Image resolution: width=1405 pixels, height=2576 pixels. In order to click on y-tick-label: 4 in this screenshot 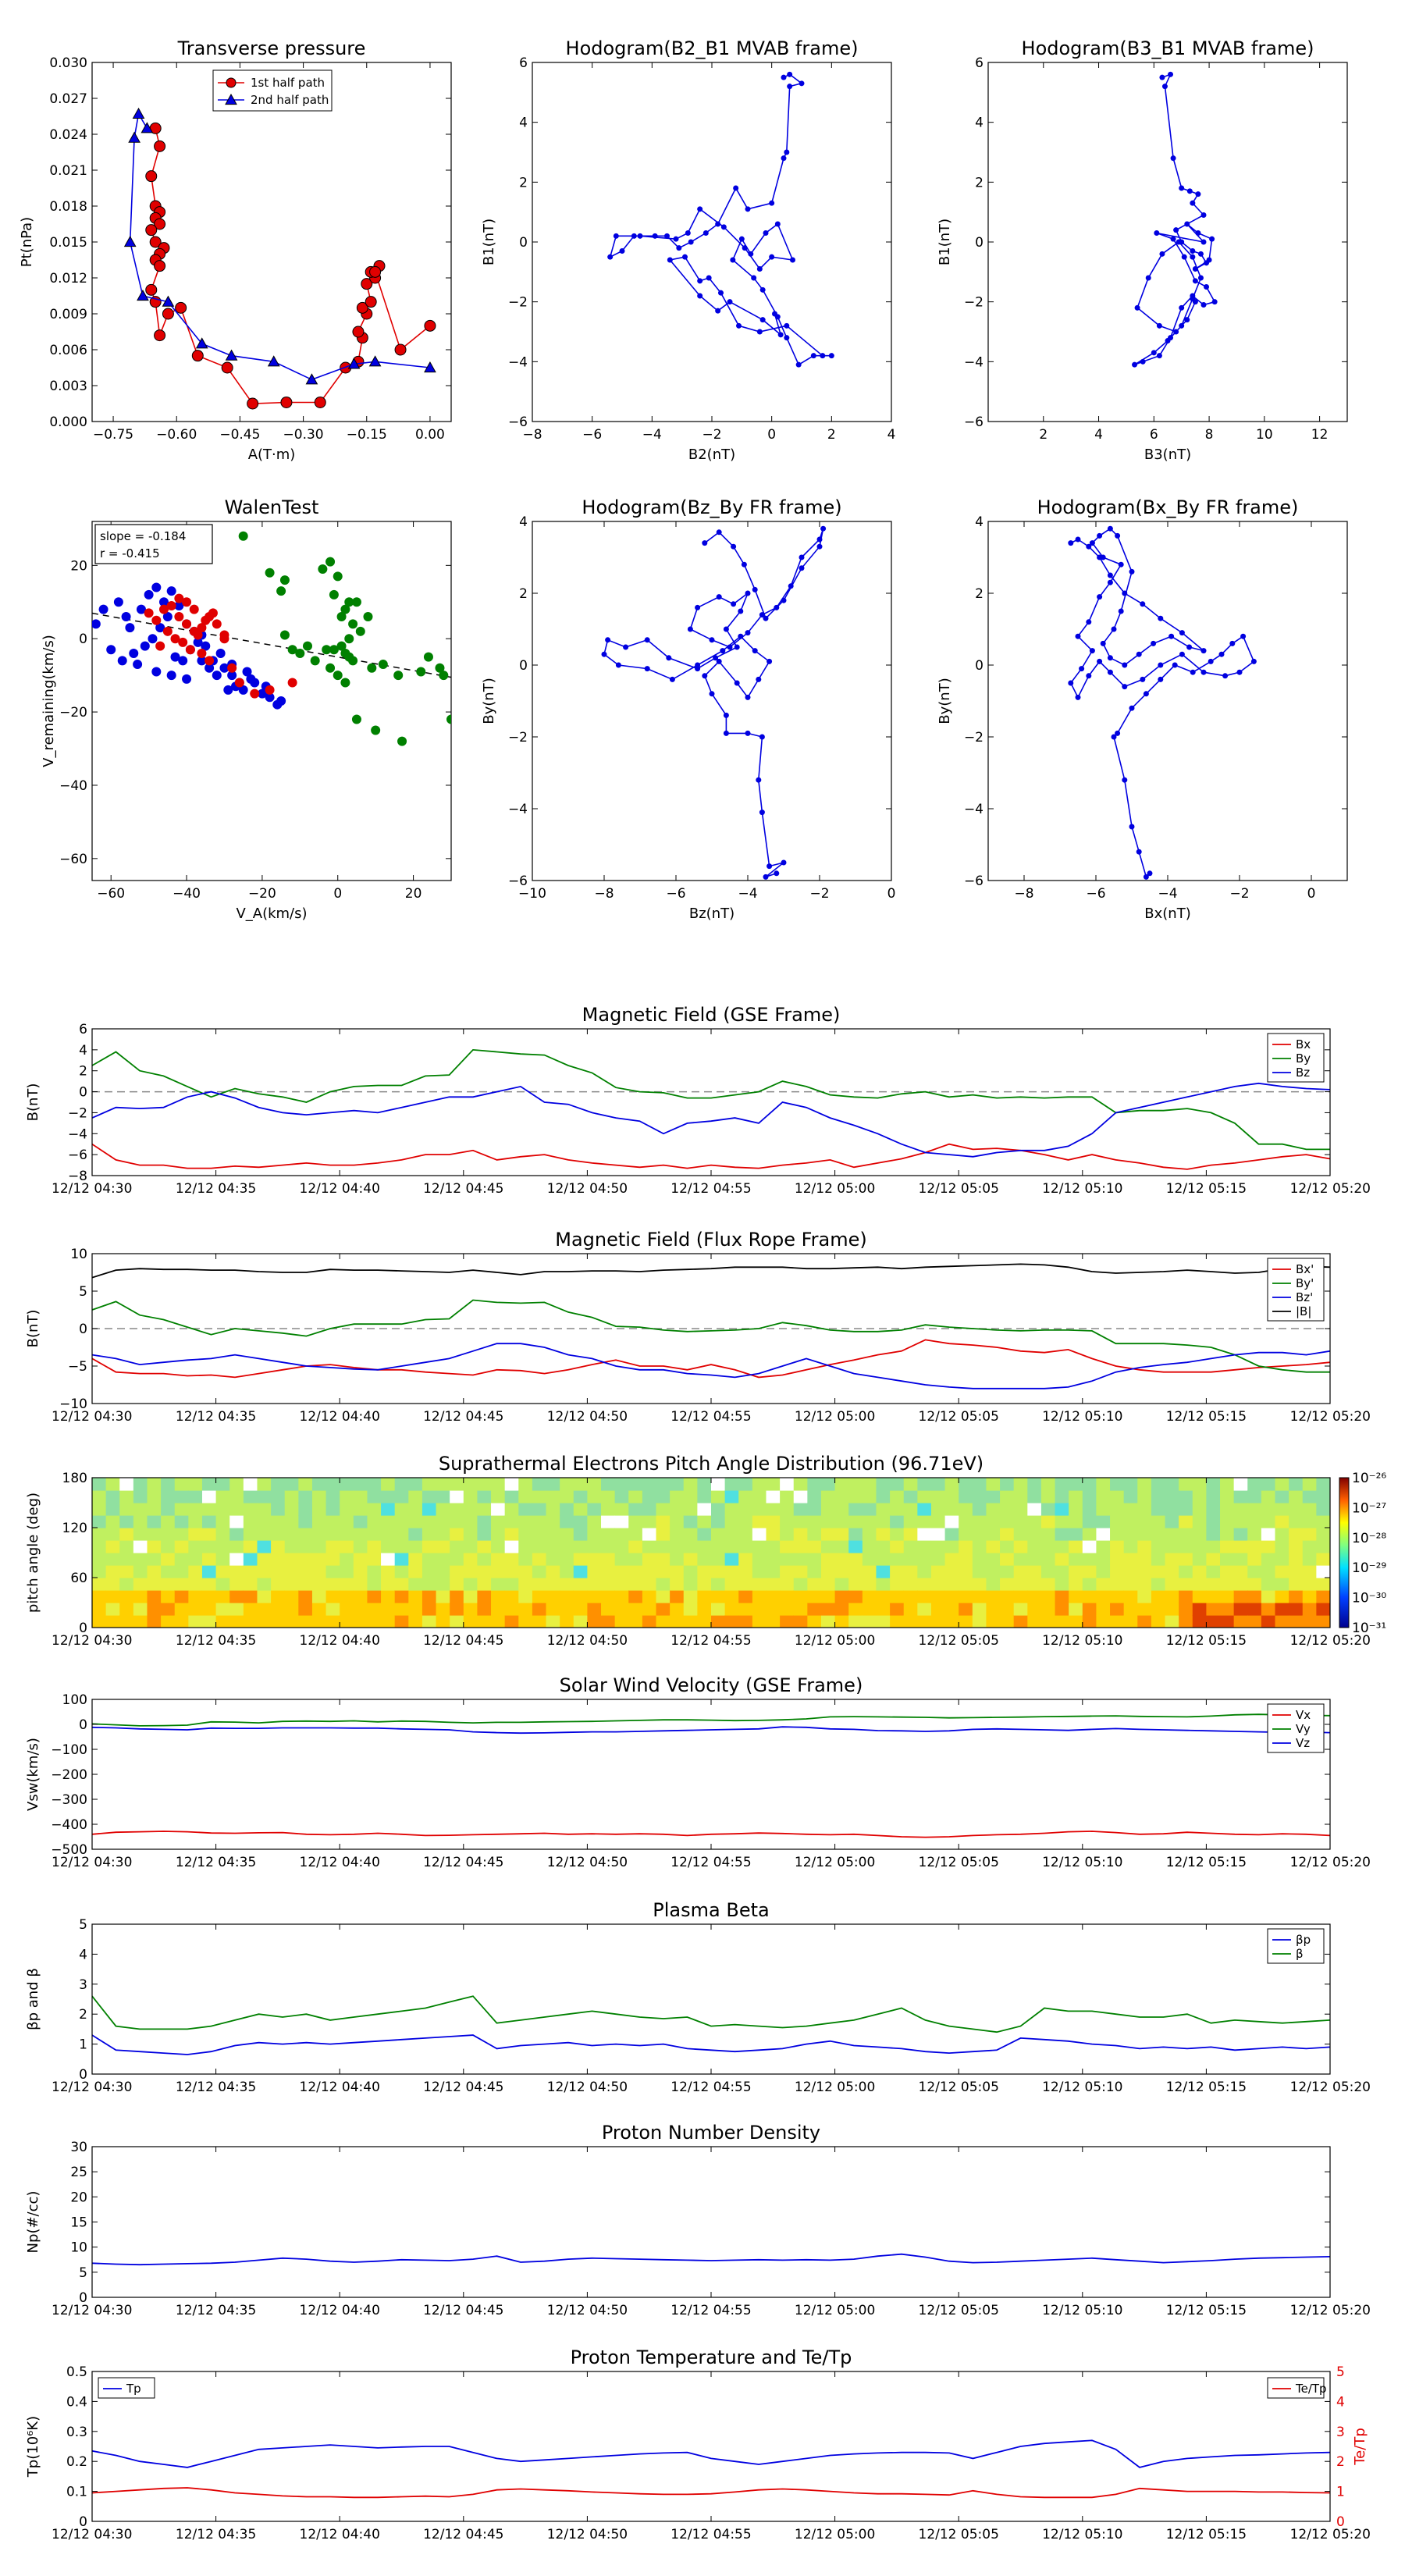, I will do `click(523, 124)`.